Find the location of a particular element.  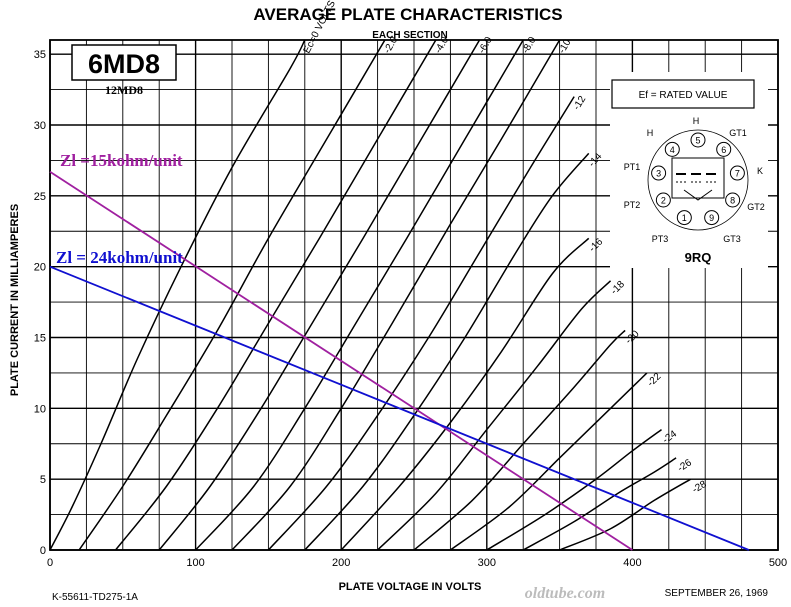

pin-designation: GT1 is located at coordinates (738, 133).